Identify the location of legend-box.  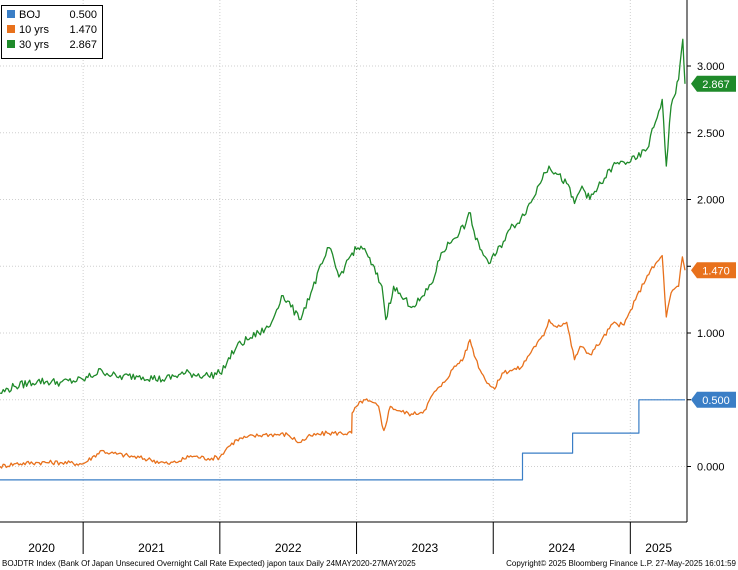
(52, 32).